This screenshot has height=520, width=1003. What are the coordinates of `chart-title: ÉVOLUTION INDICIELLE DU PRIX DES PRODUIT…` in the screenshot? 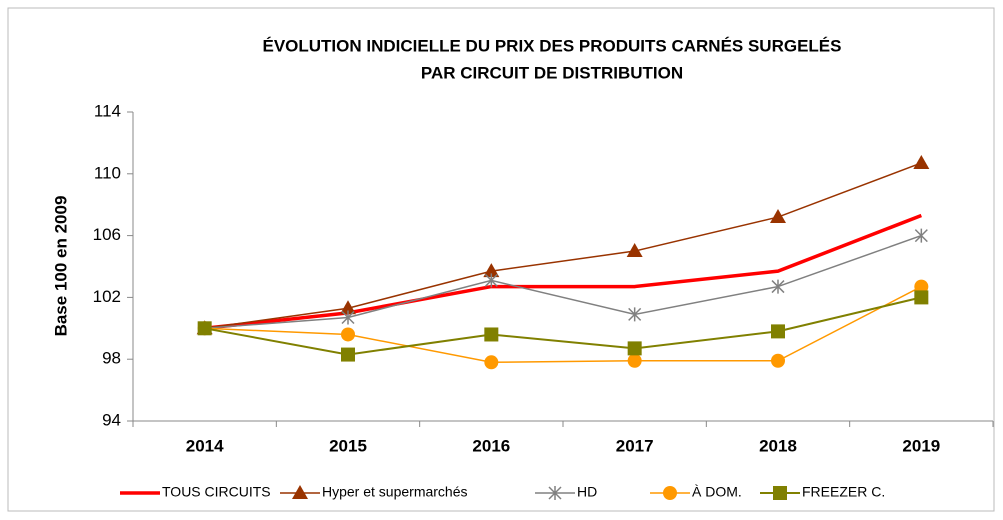 It's located at (551, 45).